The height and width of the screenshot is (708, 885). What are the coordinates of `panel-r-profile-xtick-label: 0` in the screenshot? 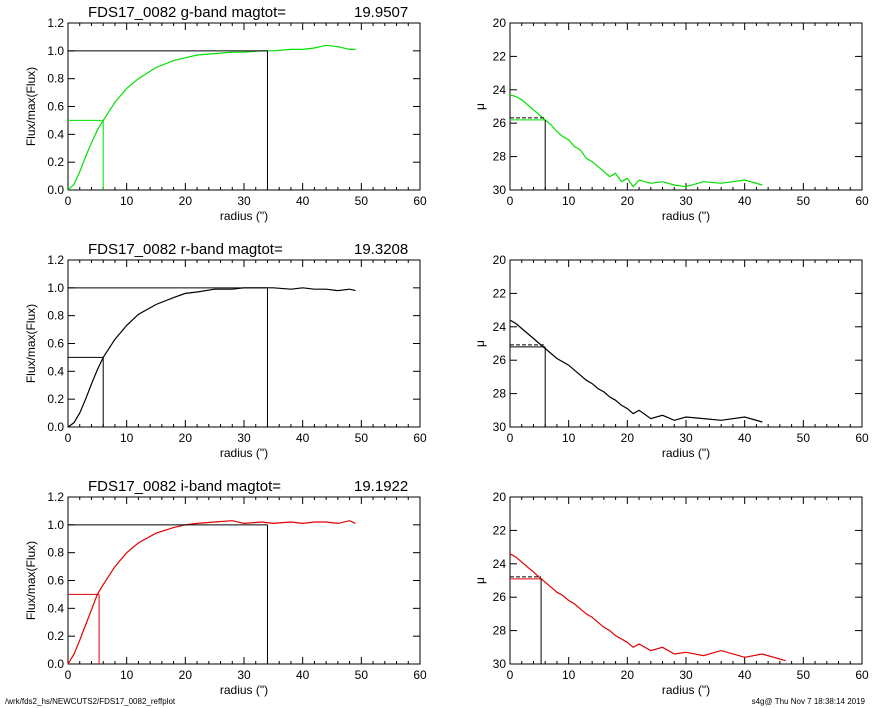 It's located at (510, 438).